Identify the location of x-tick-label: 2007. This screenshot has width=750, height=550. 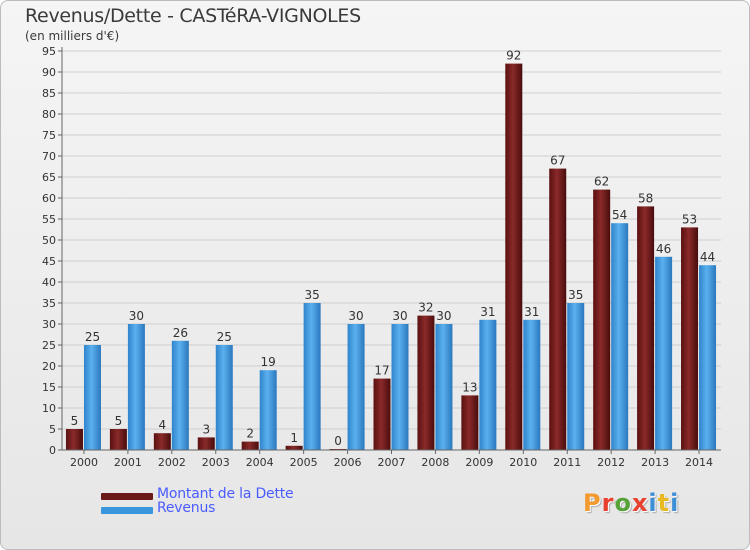
(392, 462).